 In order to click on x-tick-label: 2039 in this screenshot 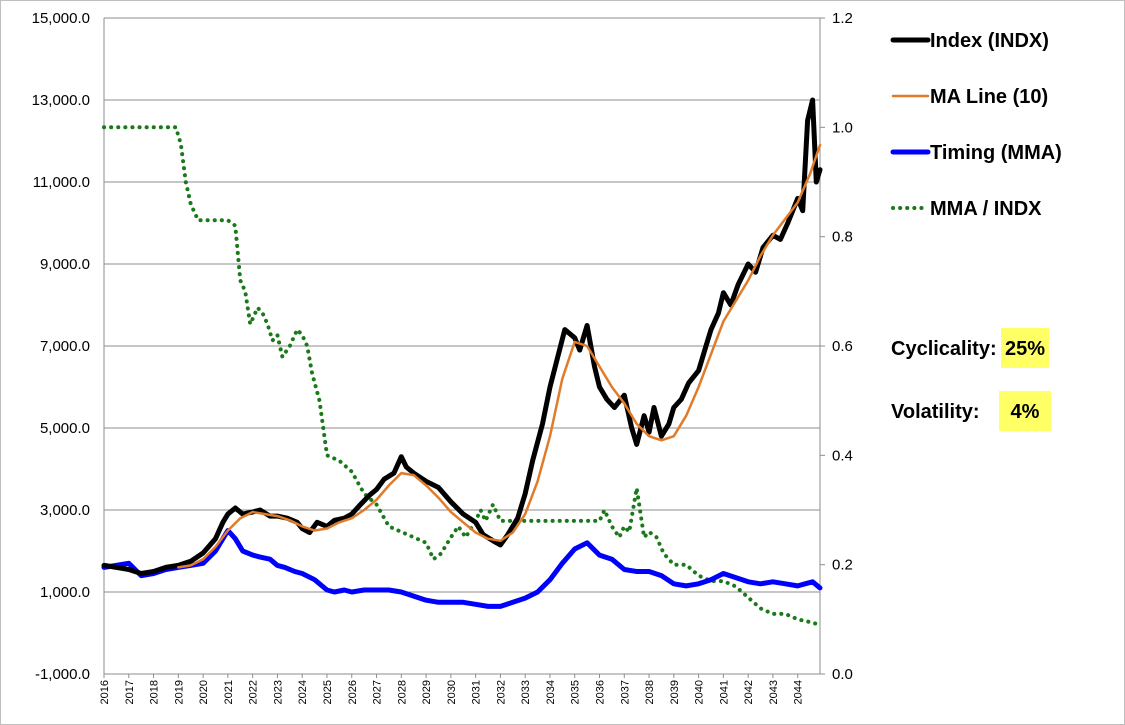, I will do `click(675, 692)`.